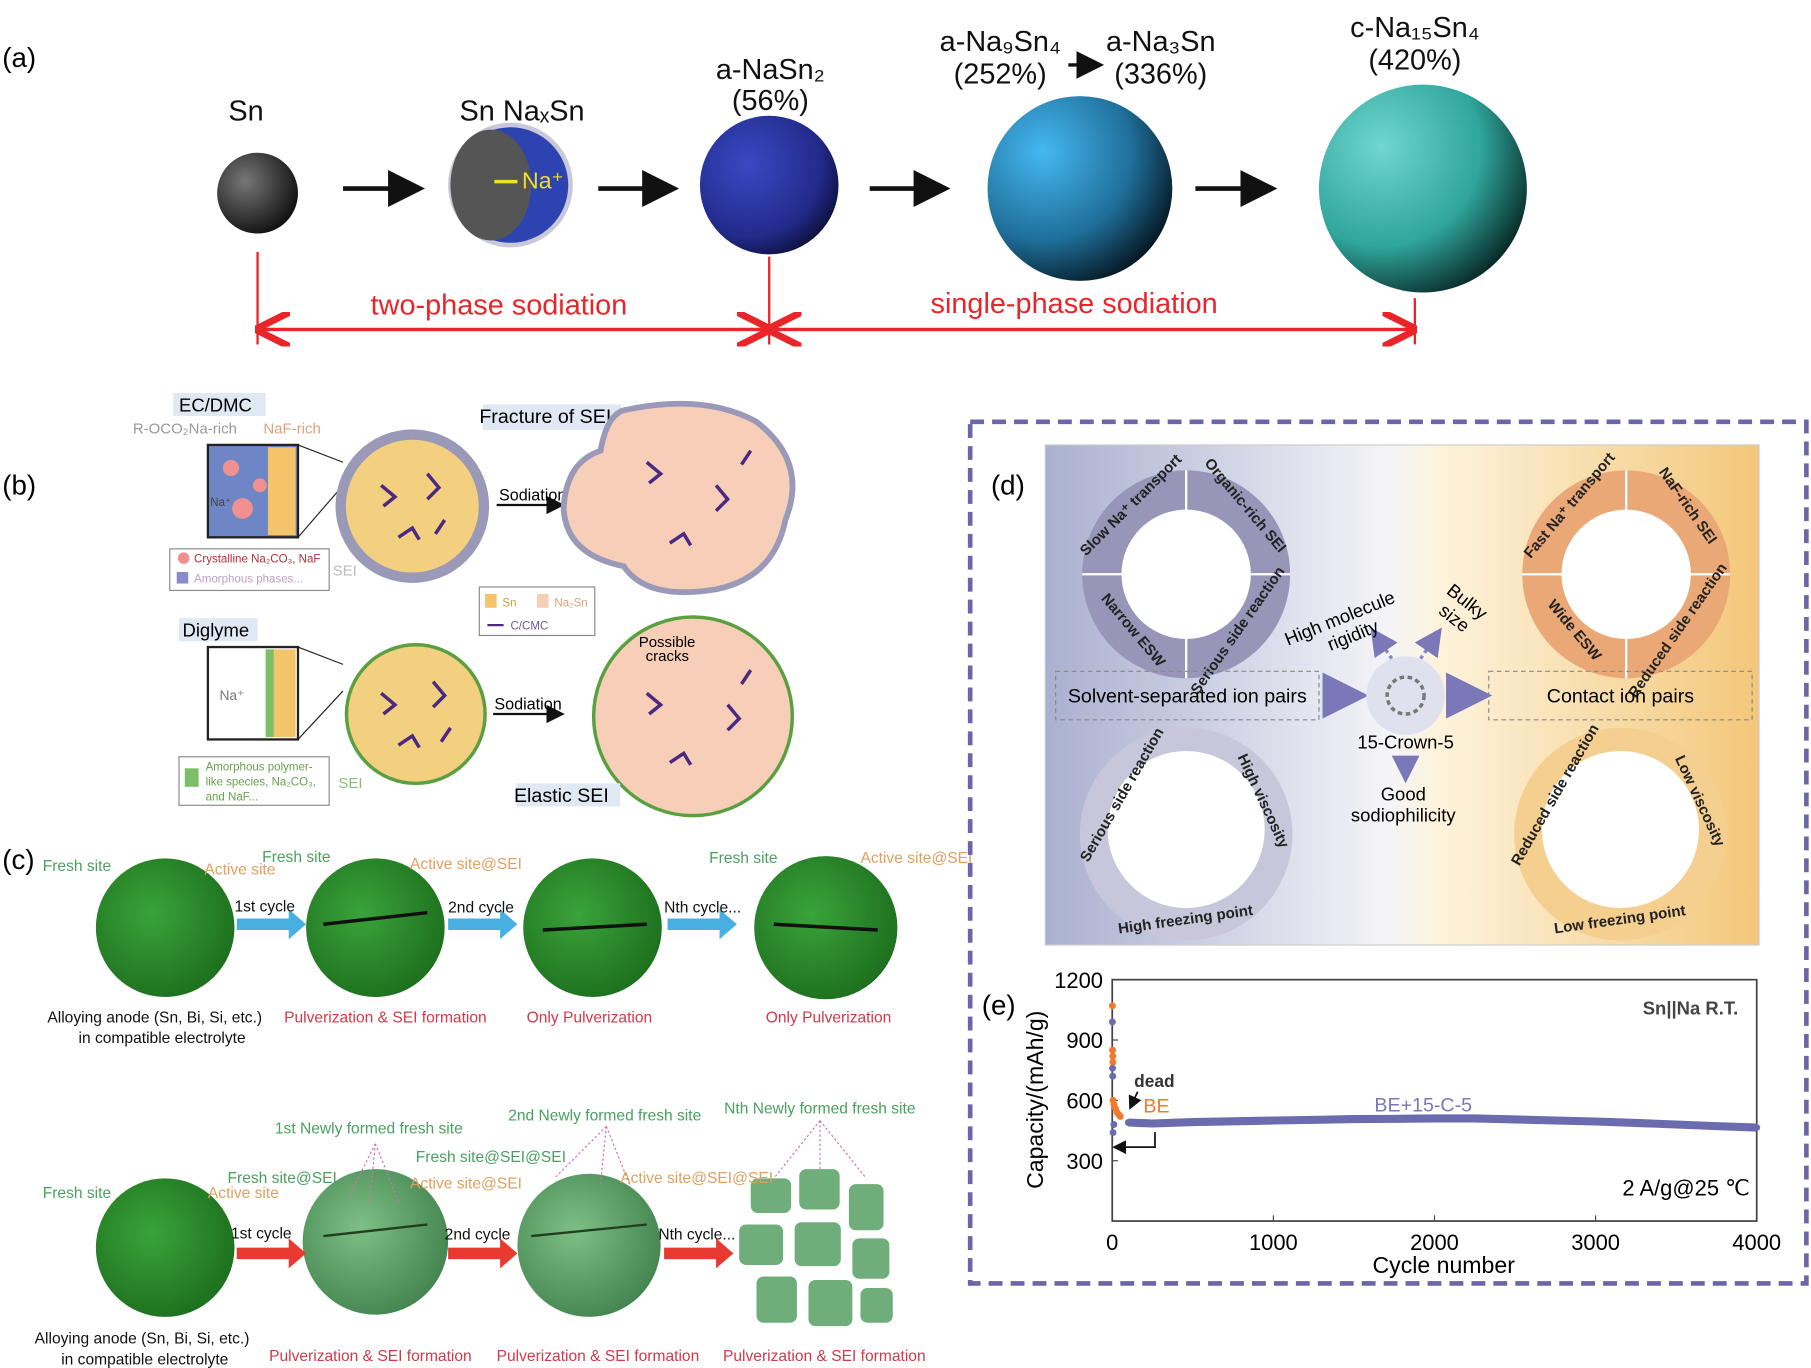 This screenshot has height=1368, width=1811. I want to click on crown-ether-icon, so click(1405, 695).